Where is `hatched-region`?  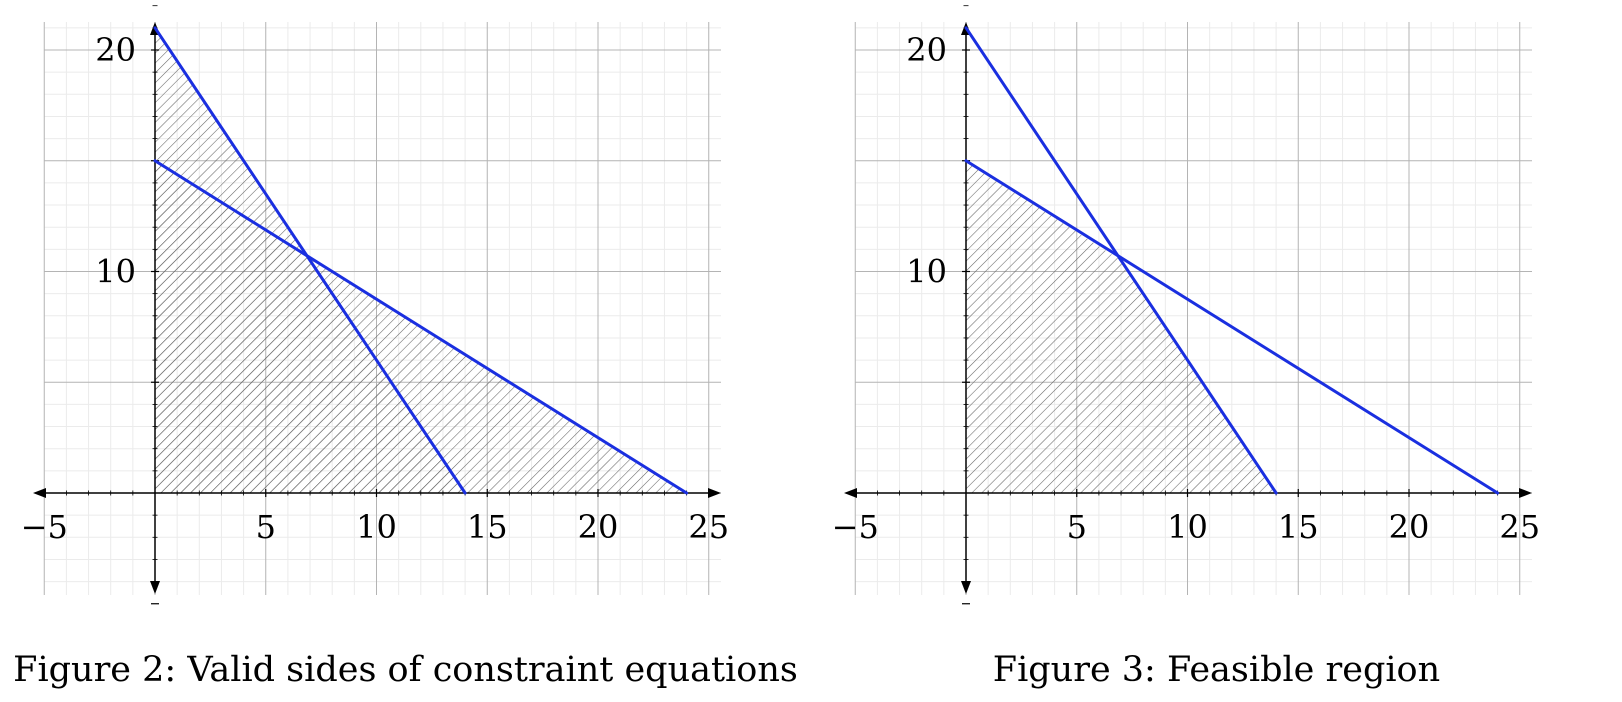 hatched-region is located at coordinates (1121, 326).